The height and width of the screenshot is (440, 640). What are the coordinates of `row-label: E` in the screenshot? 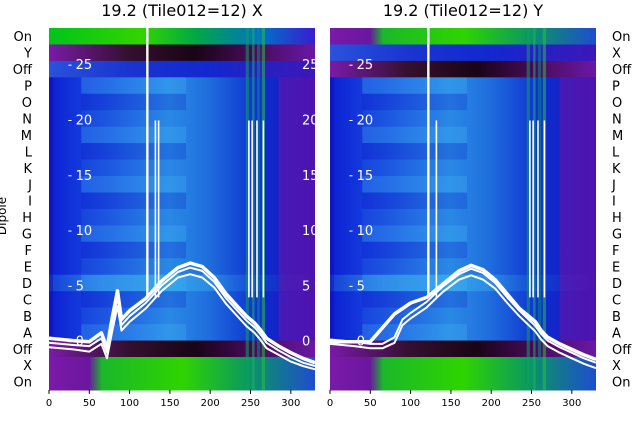 It's located at (616, 268).